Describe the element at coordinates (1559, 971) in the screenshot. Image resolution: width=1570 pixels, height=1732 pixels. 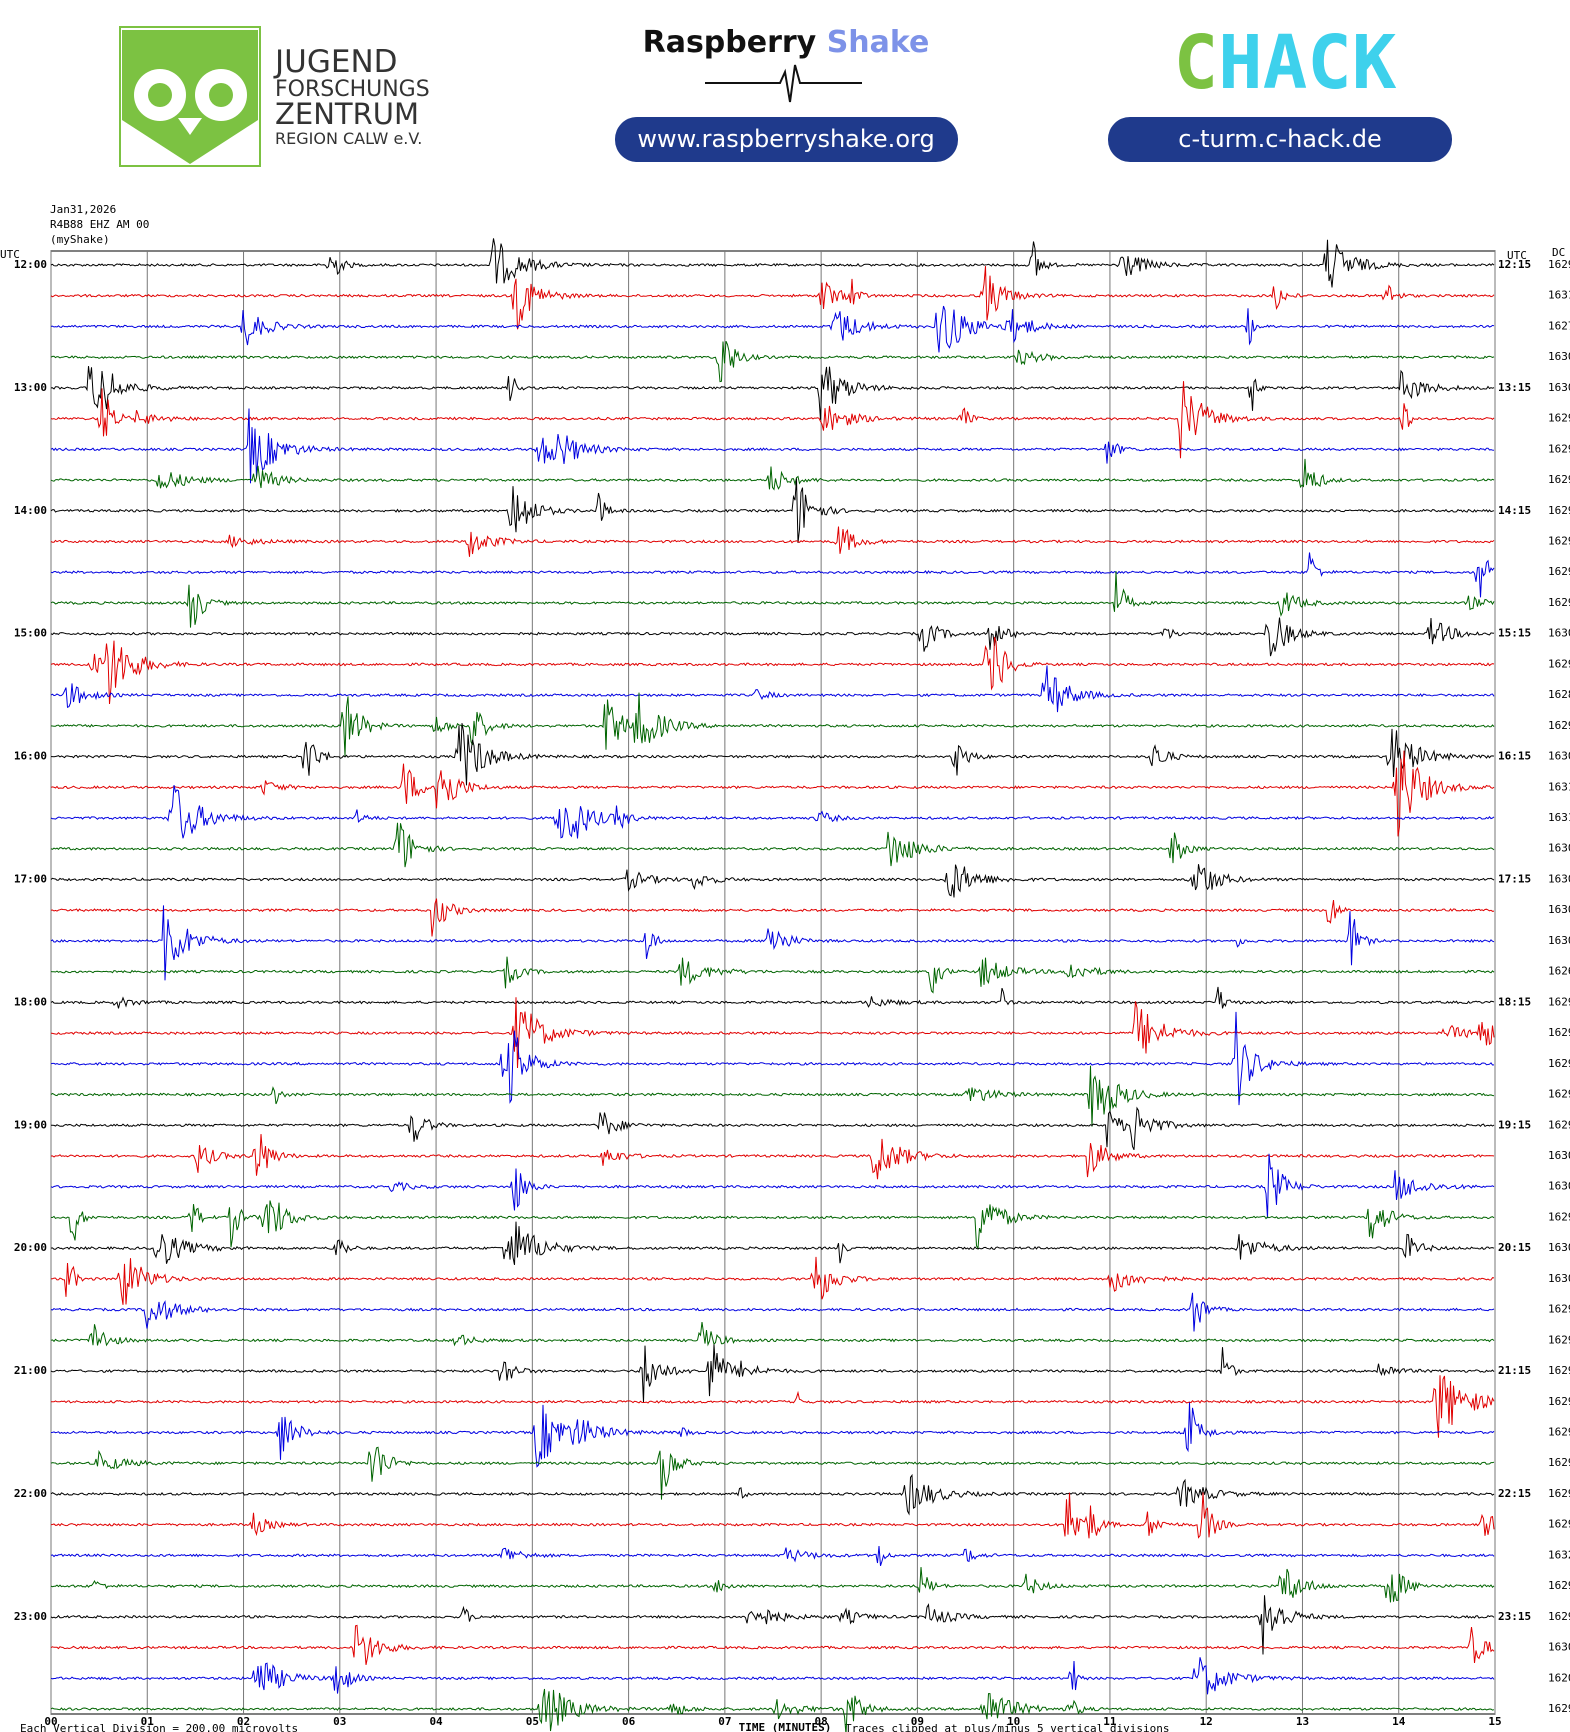
I see `dc-value: 16267` at that location.